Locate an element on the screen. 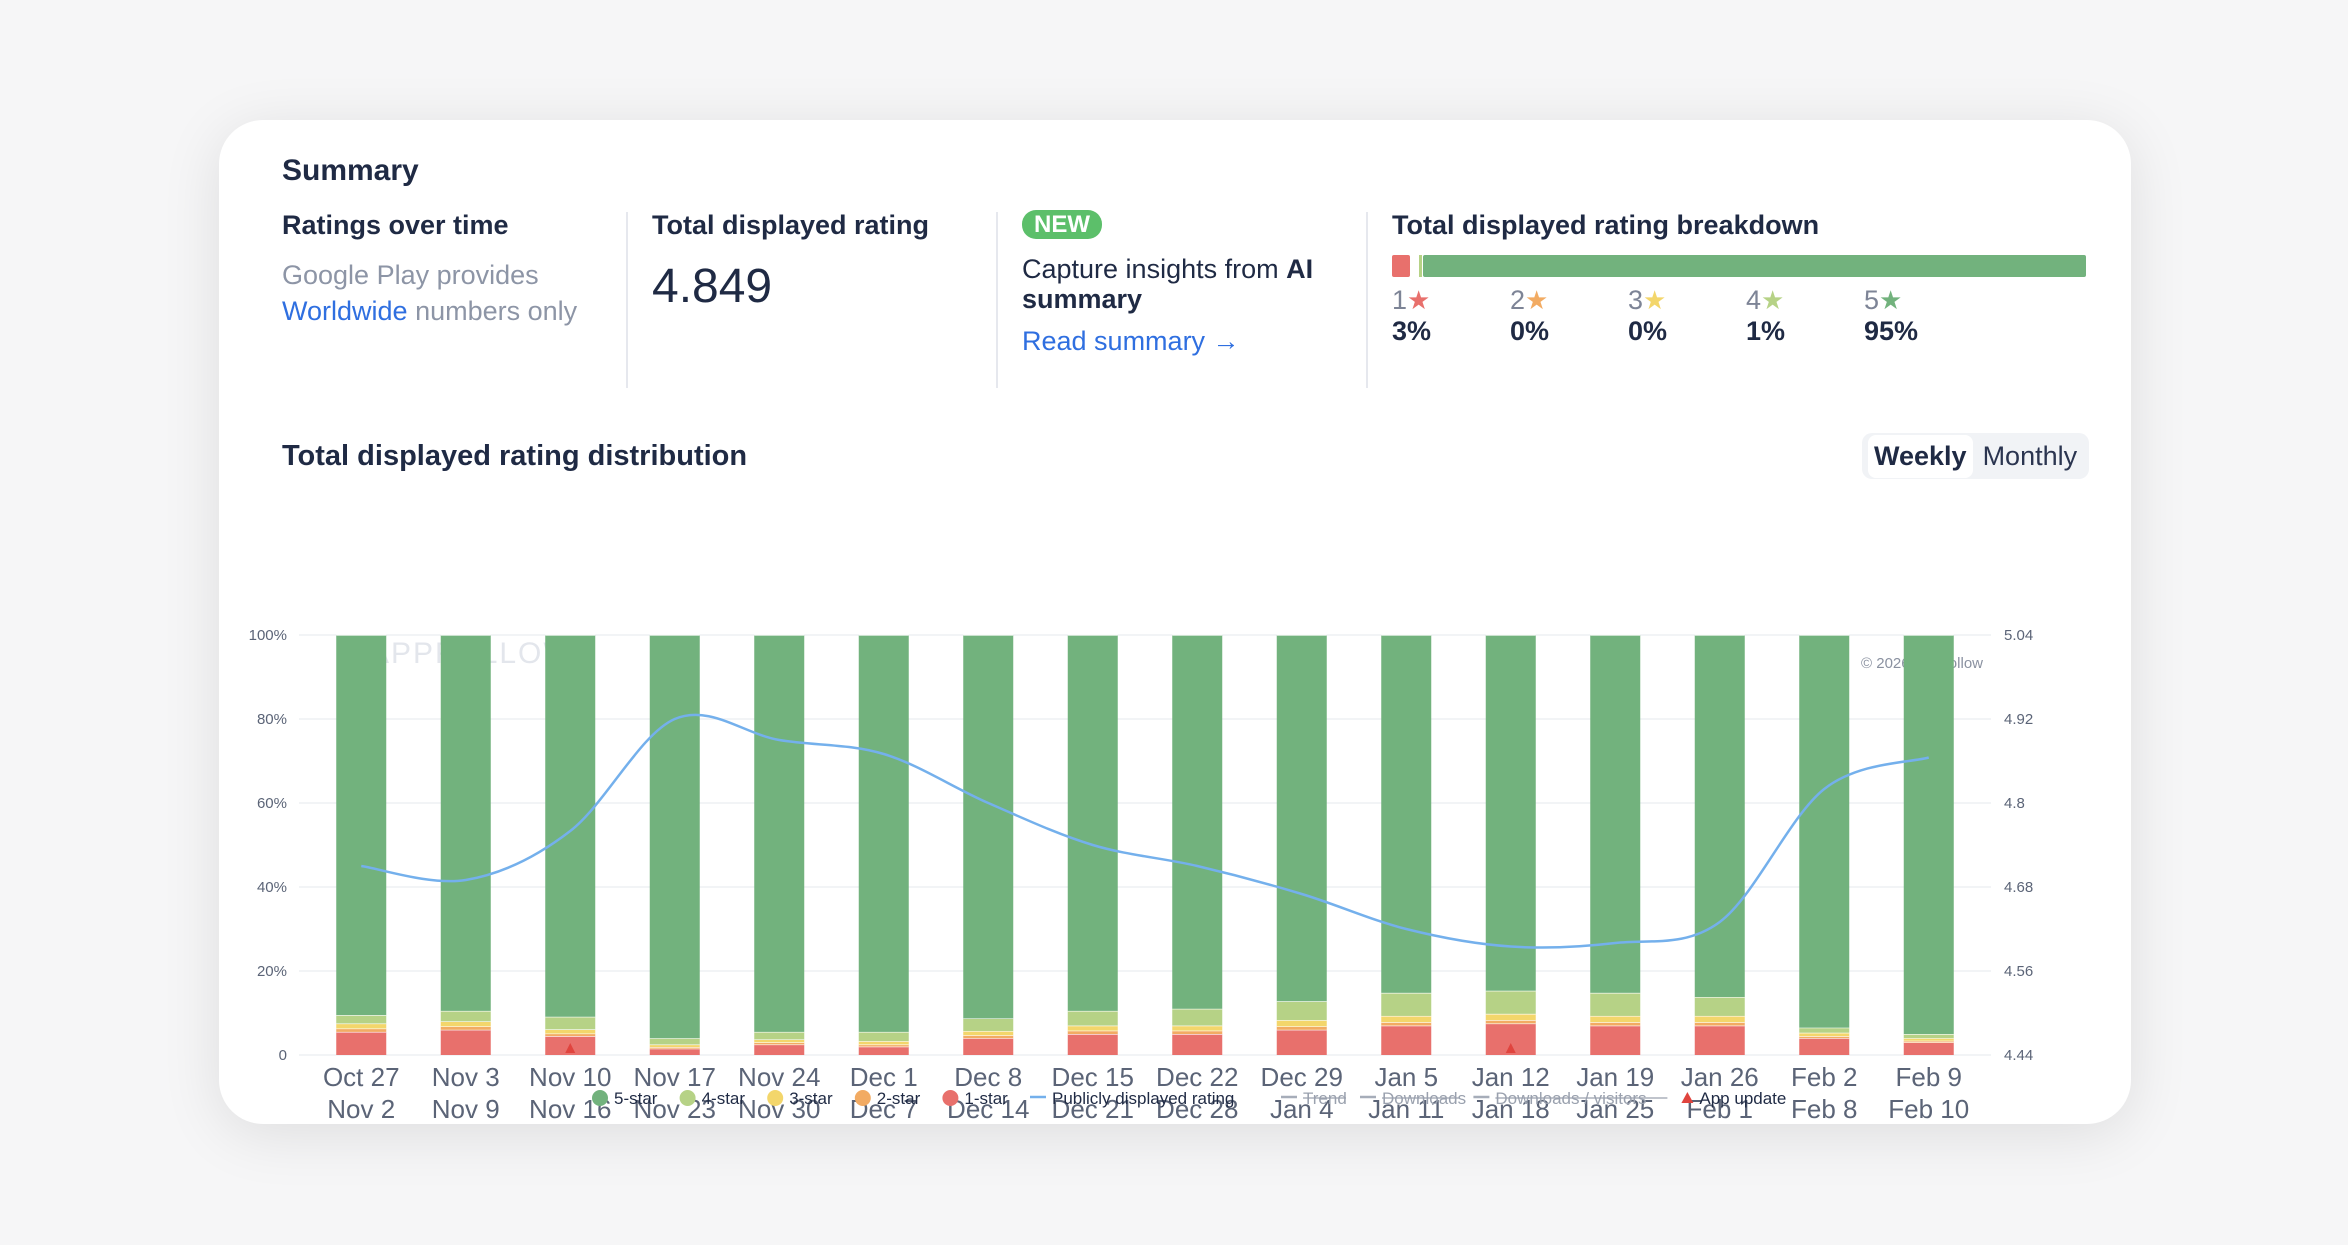 The image size is (2348, 1245). y-left-tick-label: 0 is located at coordinates (283, 1055).